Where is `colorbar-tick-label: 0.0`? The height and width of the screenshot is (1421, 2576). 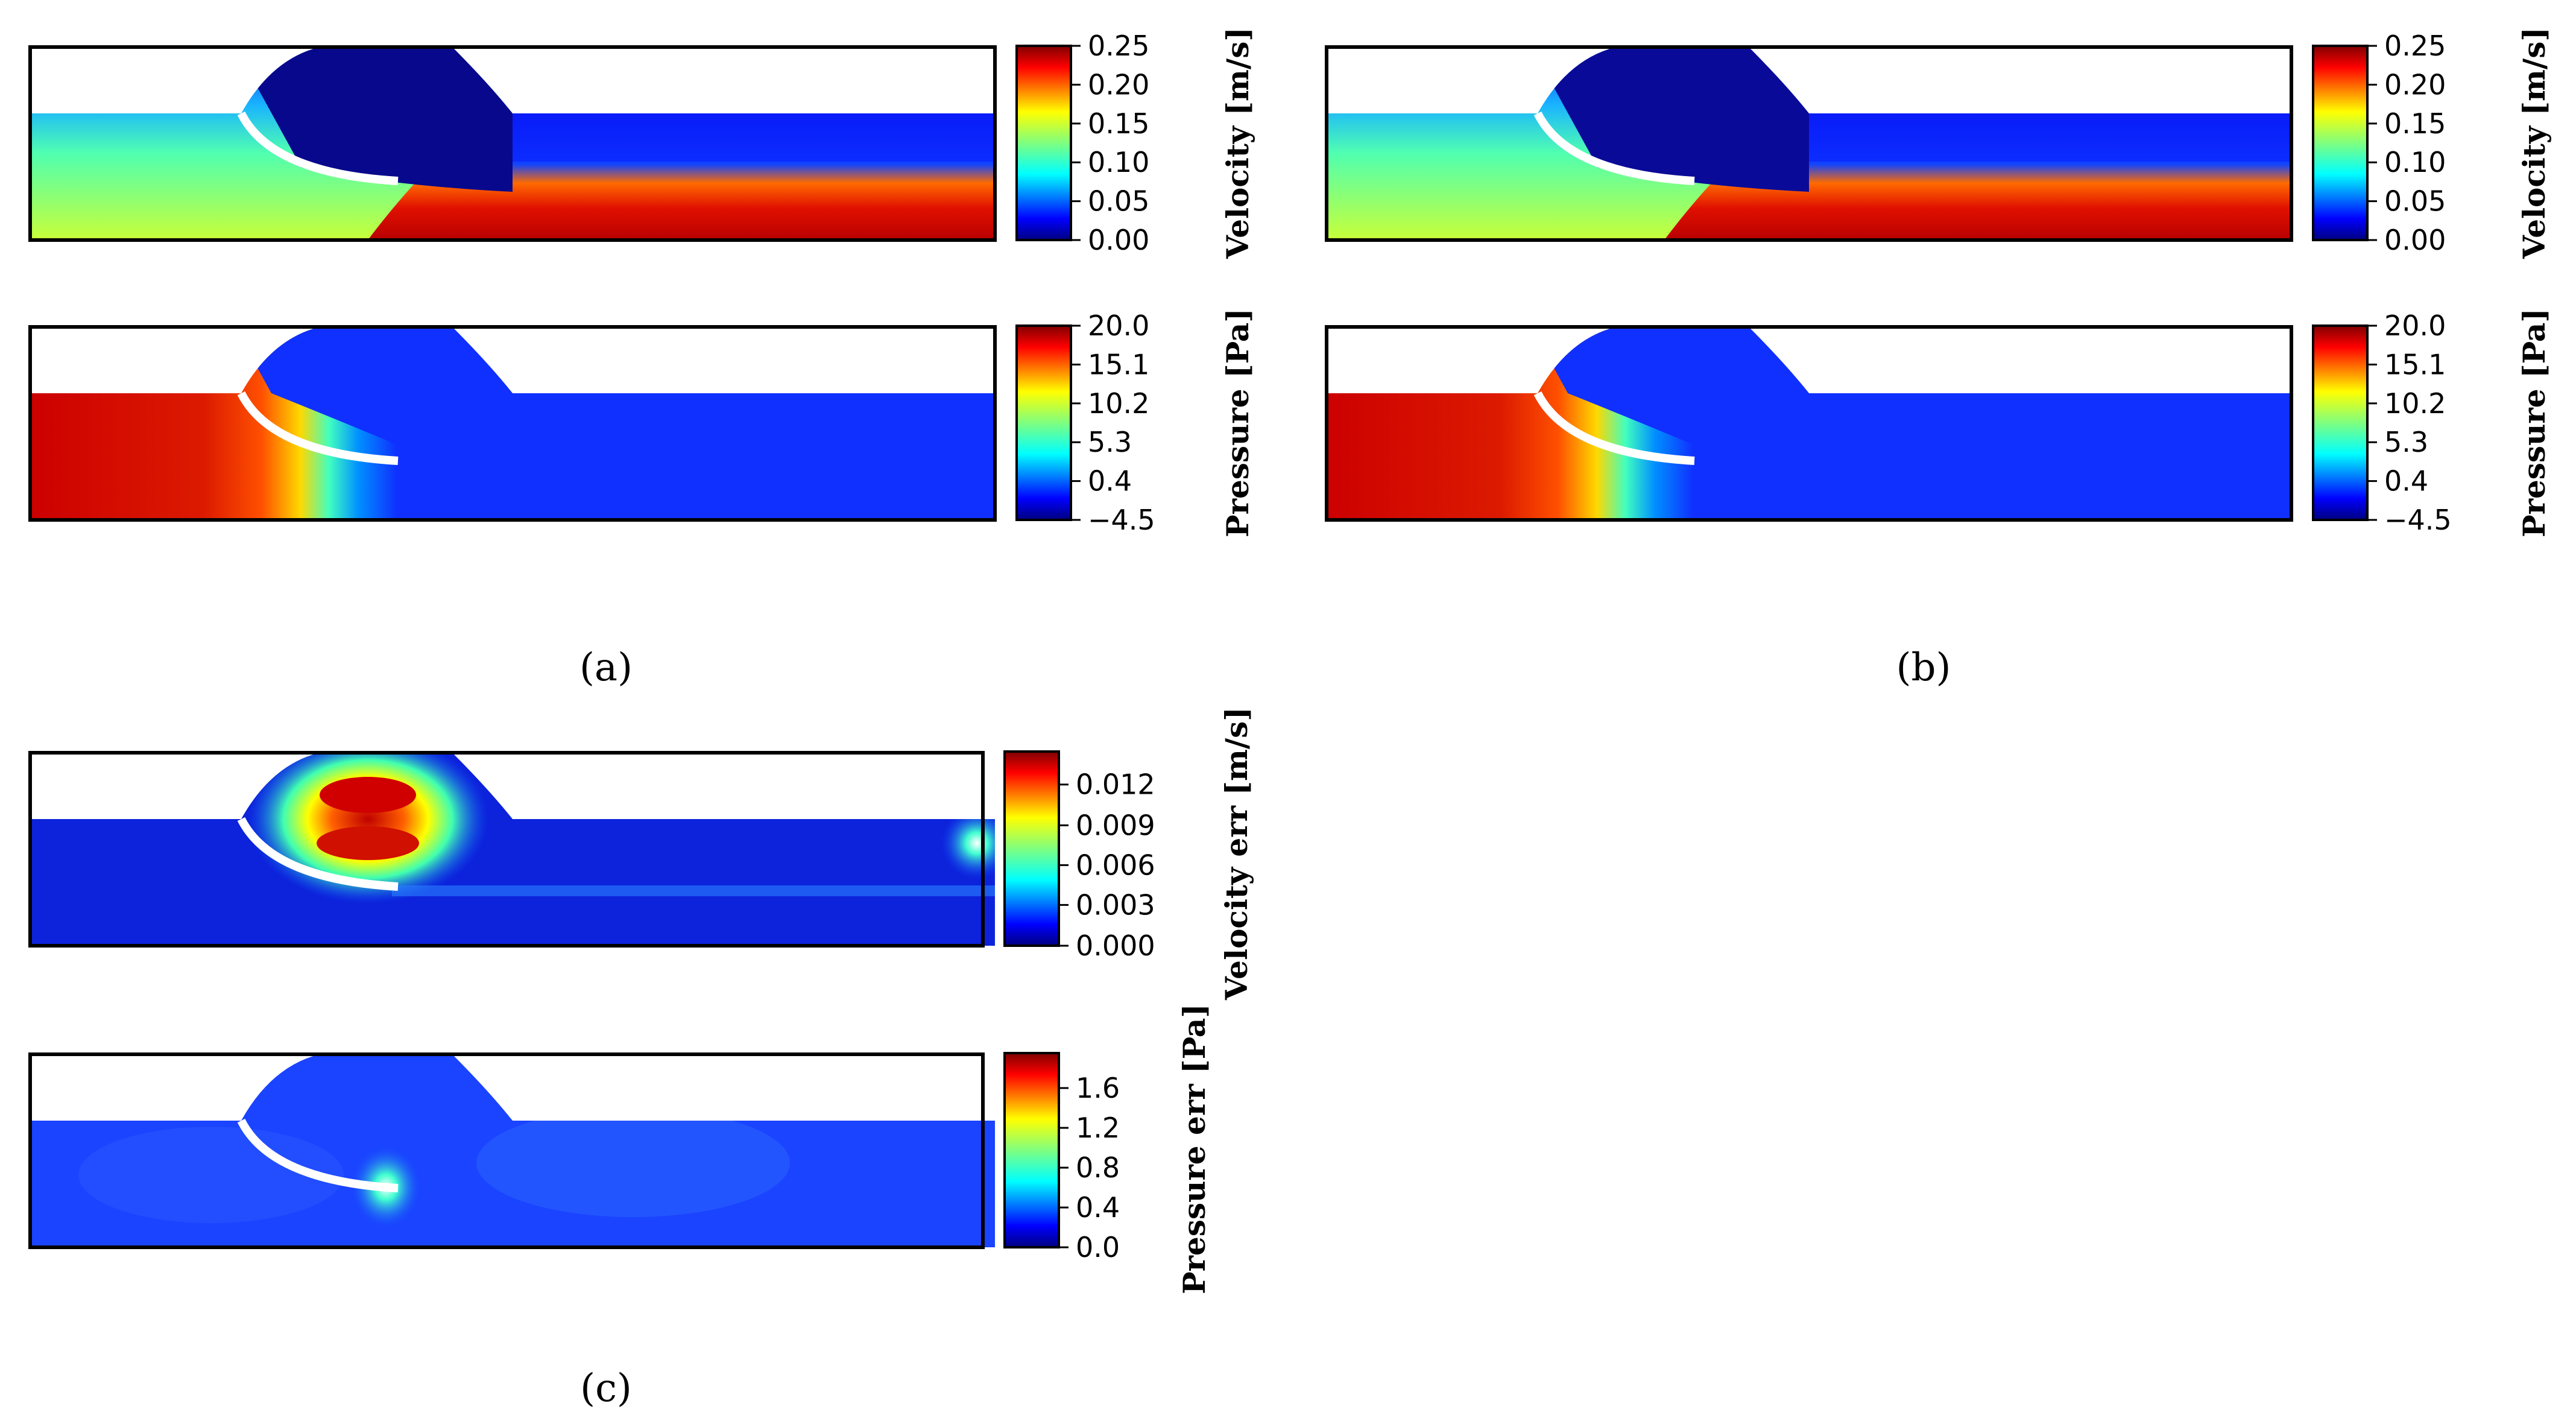
colorbar-tick-label: 0.0 is located at coordinates (1098, 1247).